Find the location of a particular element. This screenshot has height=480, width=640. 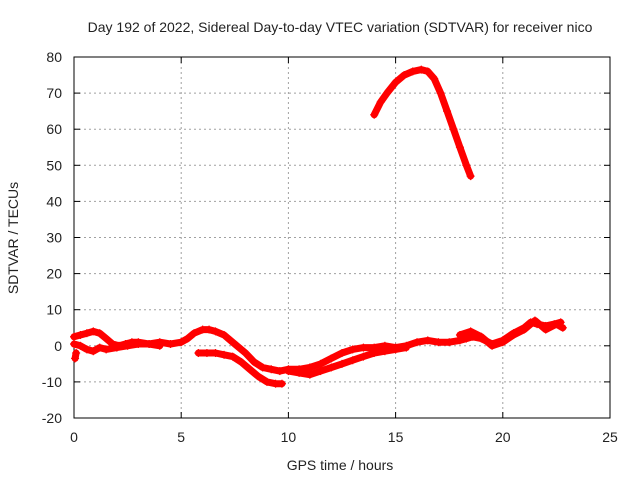

y-tick-label: 60 is located at coordinates (54, 129).